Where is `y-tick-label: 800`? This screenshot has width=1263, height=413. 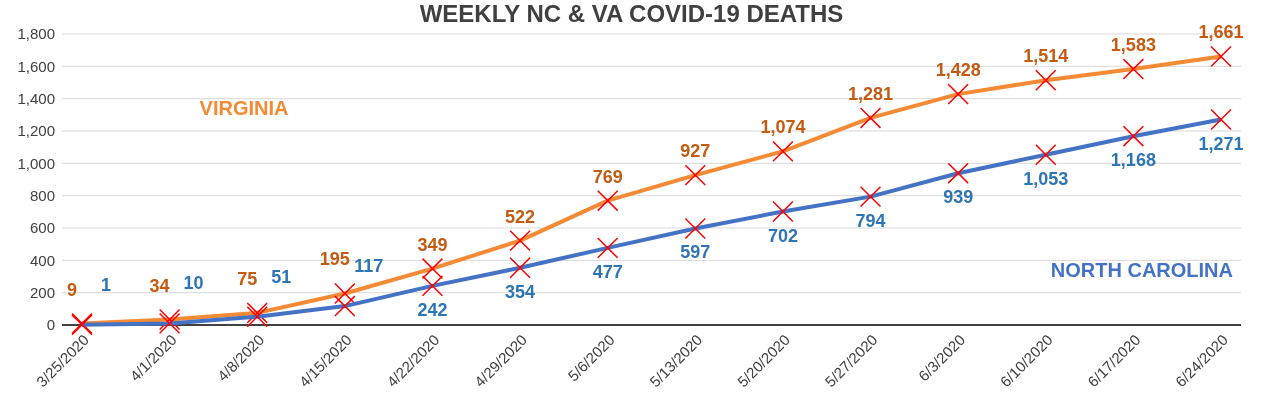 y-tick-label: 800 is located at coordinates (42, 195).